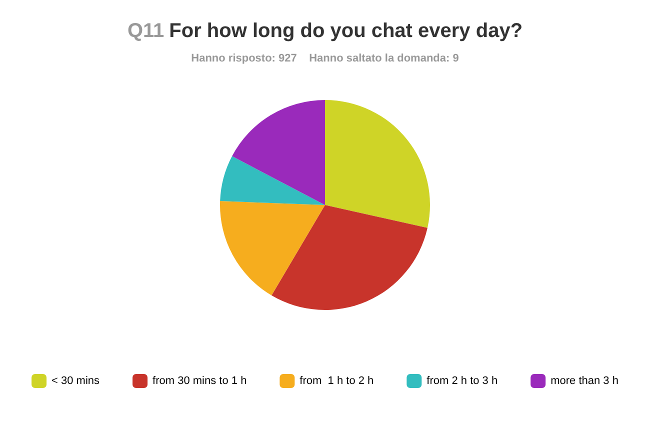 The height and width of the screenshot is (433, 650). What do you see at coordinates (325, 58) in the screenshot?
I see `chart-subtitle: Hanno risposto: 927 Hanno saltato la domanda: 9` at bounding box center [325, 58].